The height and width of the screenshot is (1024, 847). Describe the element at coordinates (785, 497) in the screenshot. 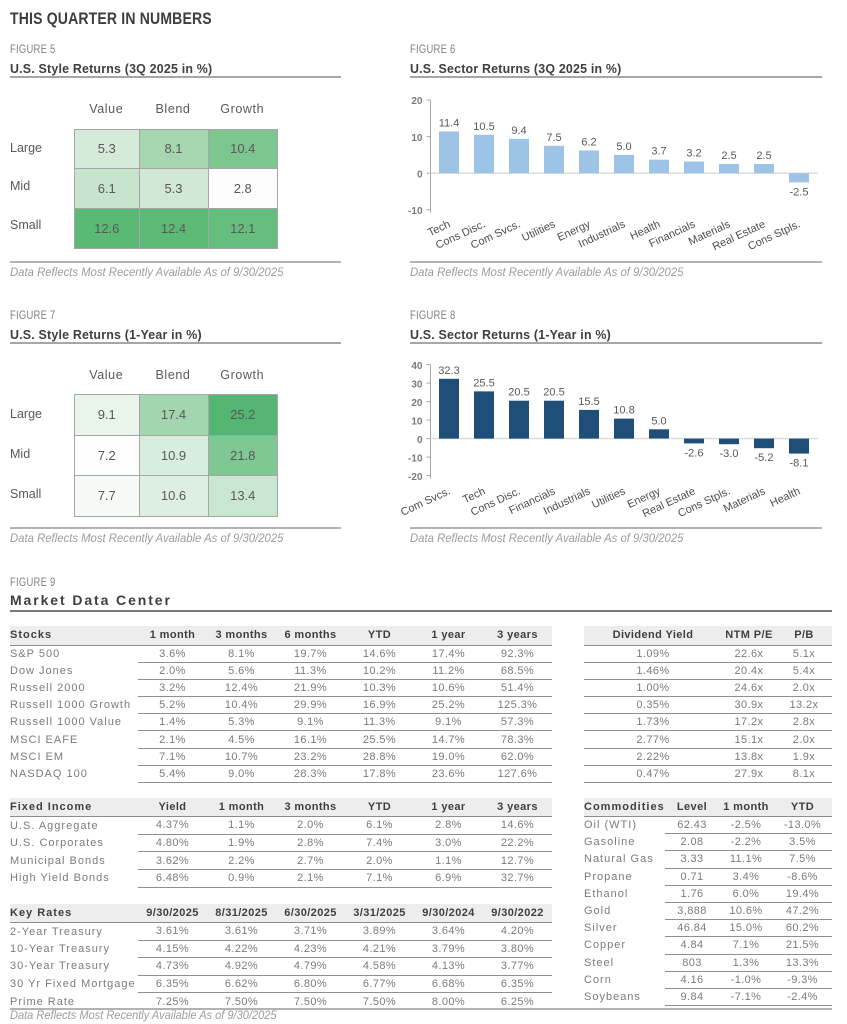

I see `svg-text: Health` at that location.